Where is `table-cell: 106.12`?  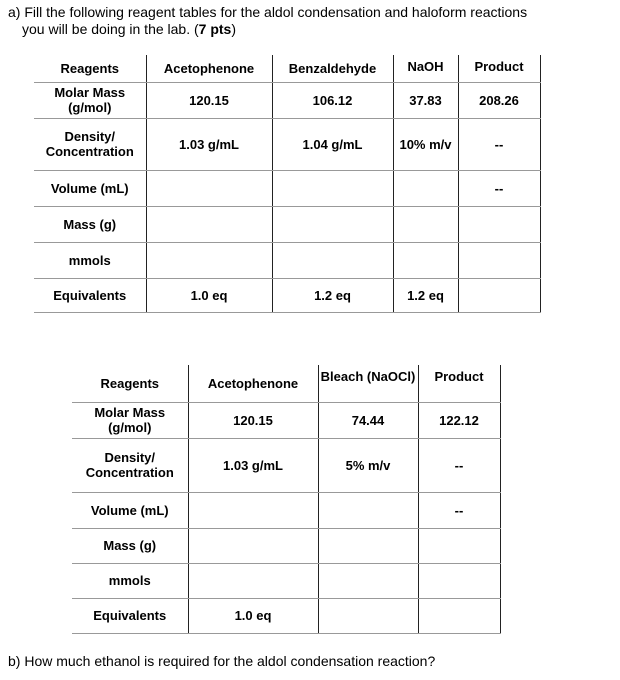
table-cell: 106.12 is located at coordinates (332, 100).